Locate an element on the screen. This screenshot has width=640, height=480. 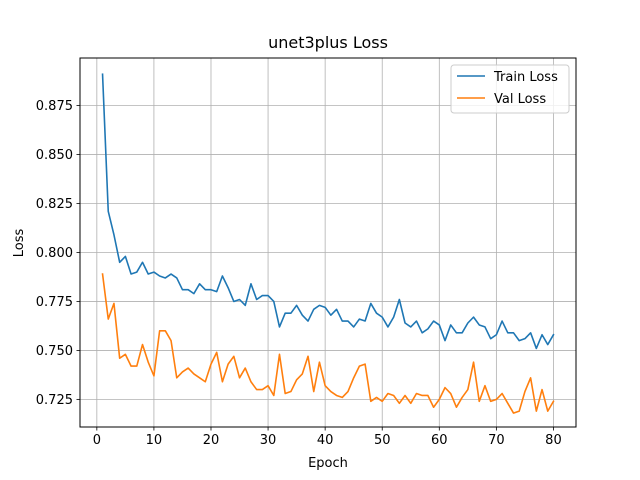
y-axis: 0.725 0.750 0.775 0.800 0.825 0.850 0.875 is located at coordinates (58, 253).